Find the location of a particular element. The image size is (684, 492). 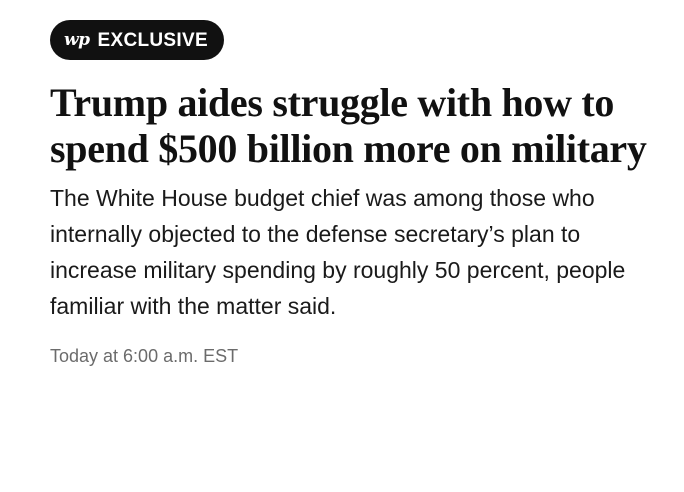

article-timestamp: Today at 6:00 a.m. EST is located at coordinates (144, 356).